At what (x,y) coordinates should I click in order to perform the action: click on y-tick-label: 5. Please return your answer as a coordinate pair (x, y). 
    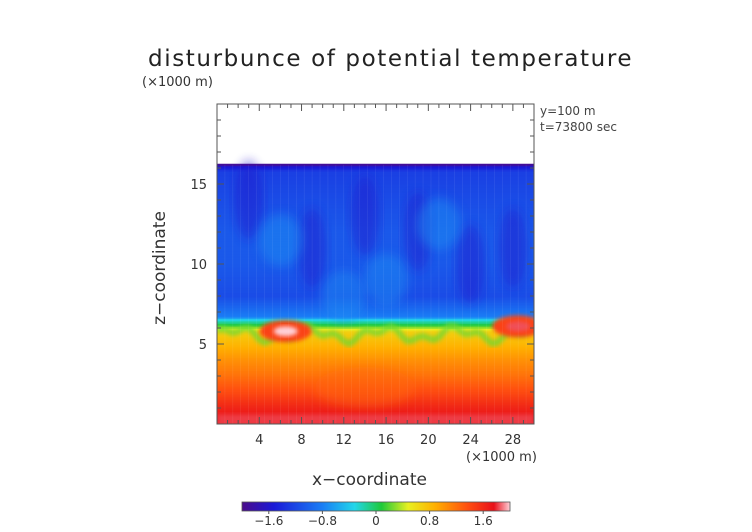
    Looking at the image, I should click on (203, 345).